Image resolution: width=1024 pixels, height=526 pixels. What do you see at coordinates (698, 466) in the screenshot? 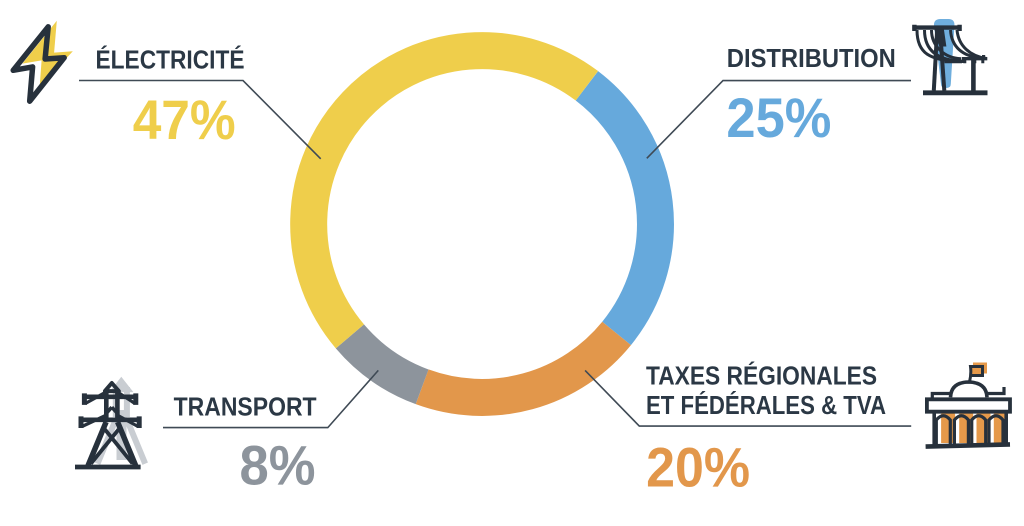
I see `svg-text: 20%` at bounding box center [698, 466].